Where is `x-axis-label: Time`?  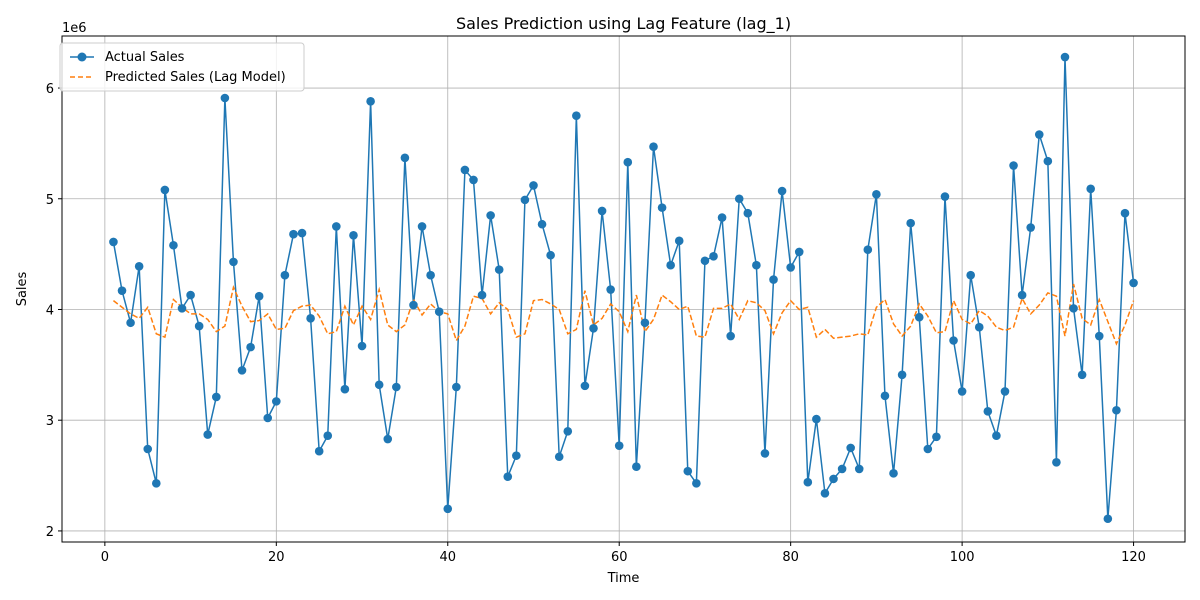 x-axis-label: Time is located at coordinates (623, 578).